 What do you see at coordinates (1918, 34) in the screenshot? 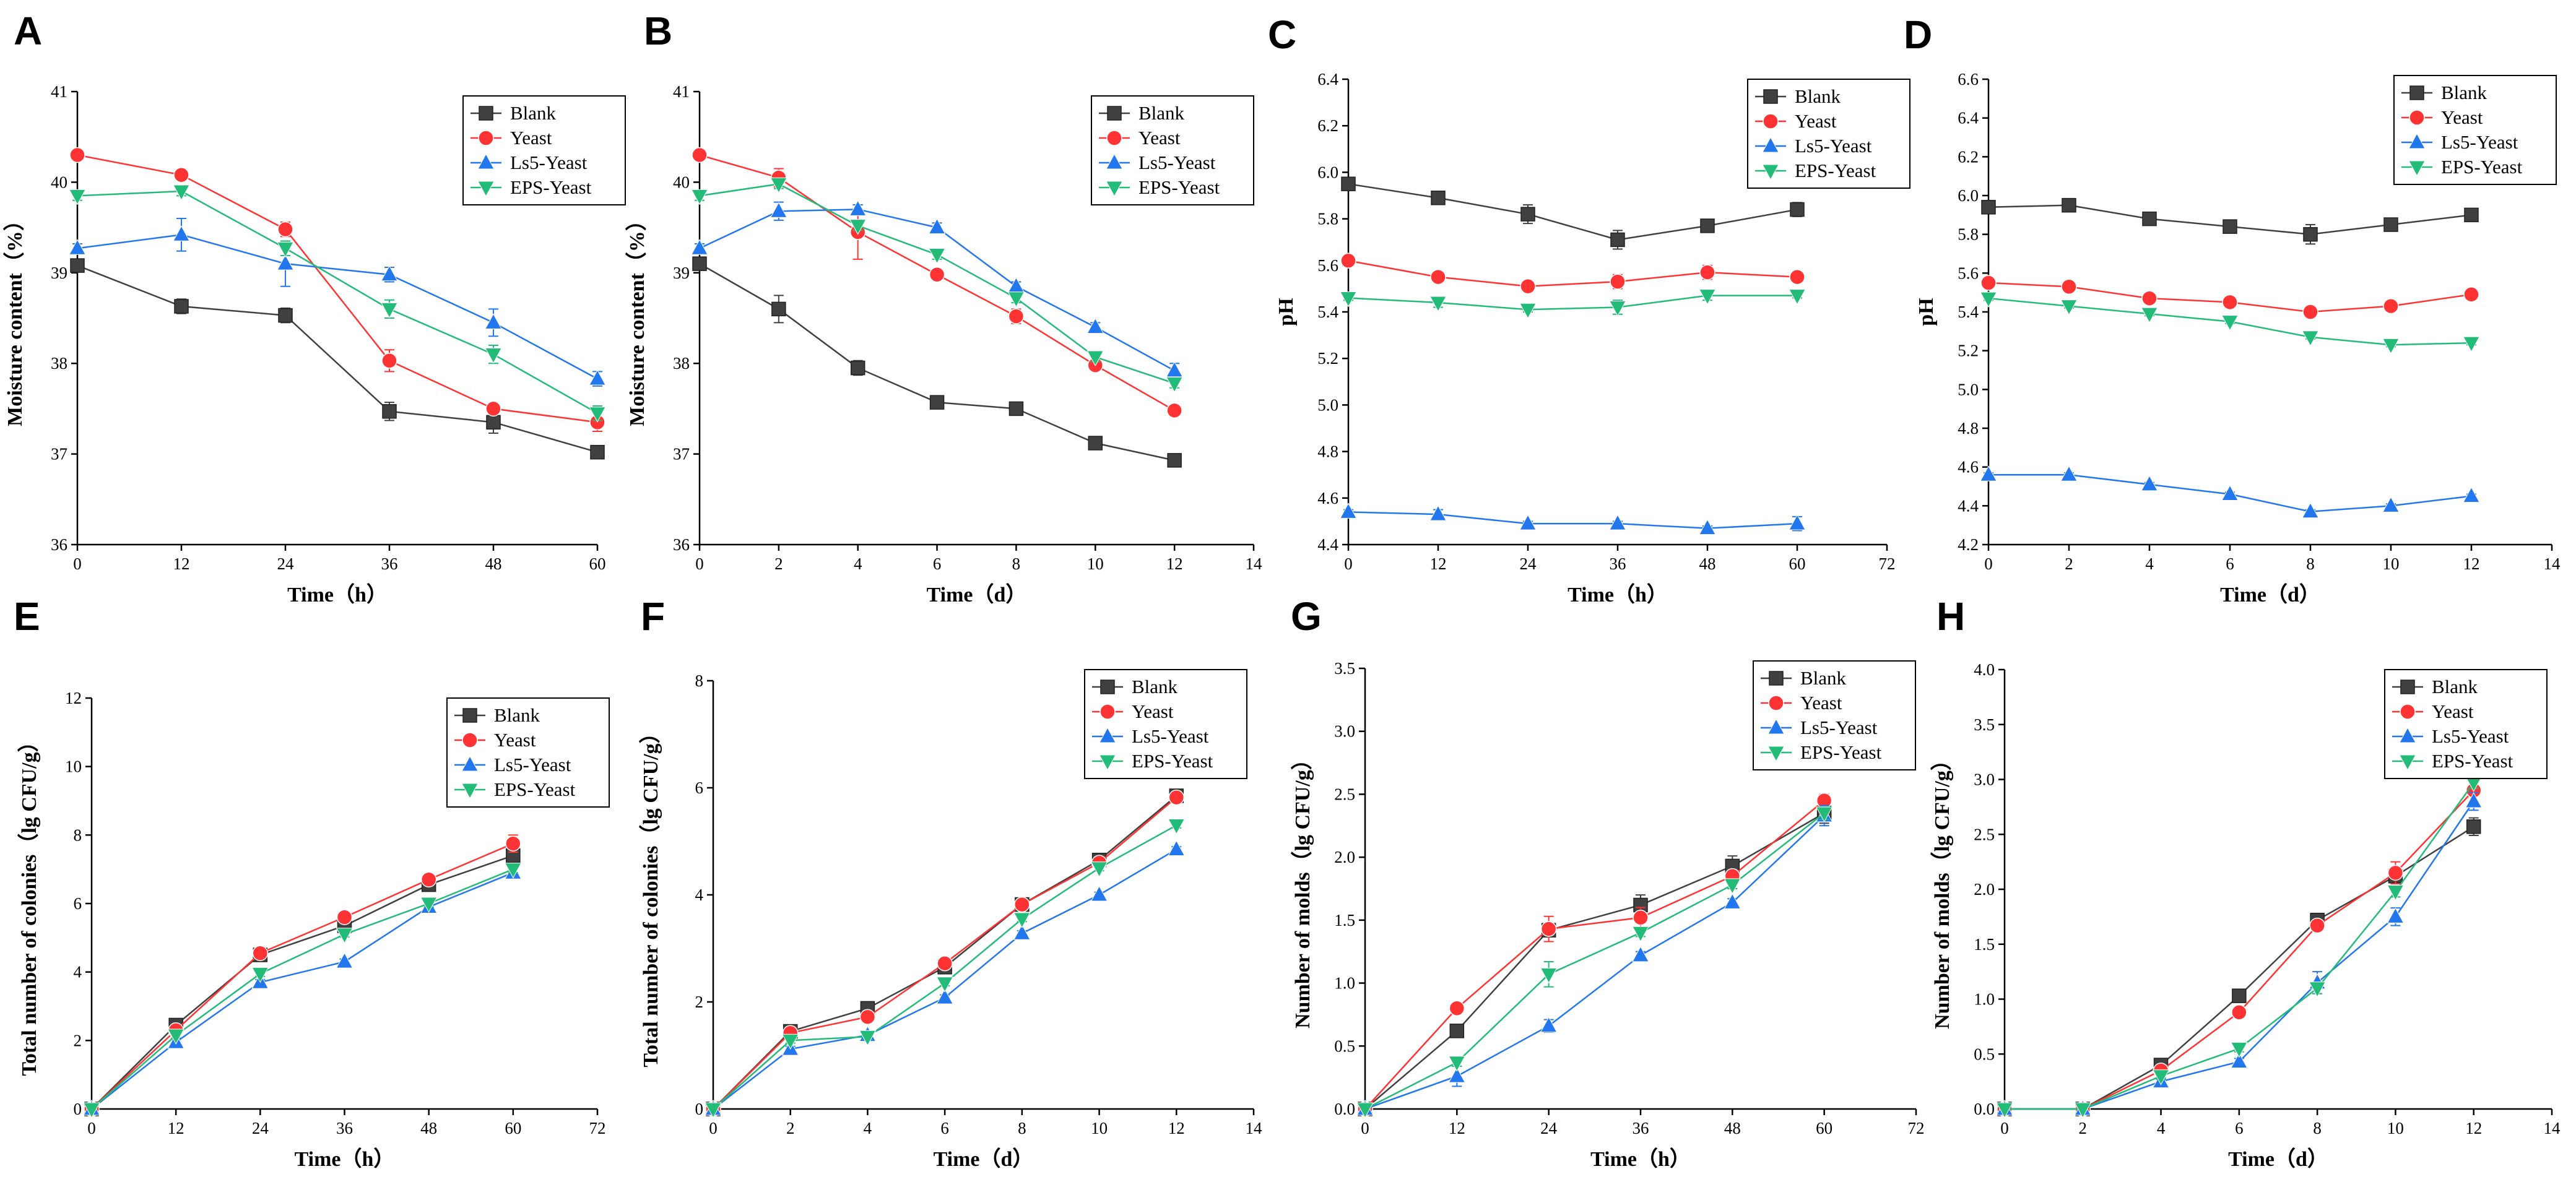
I see `panel-letter: D` at bounding box center [1918, 34].